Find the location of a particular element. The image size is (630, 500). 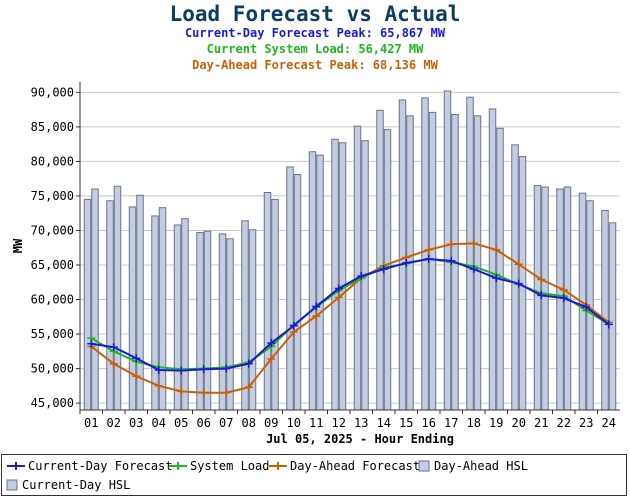

legend-item-current-day-hsl: Current-Day HSL is located at coordinates (68, 485).